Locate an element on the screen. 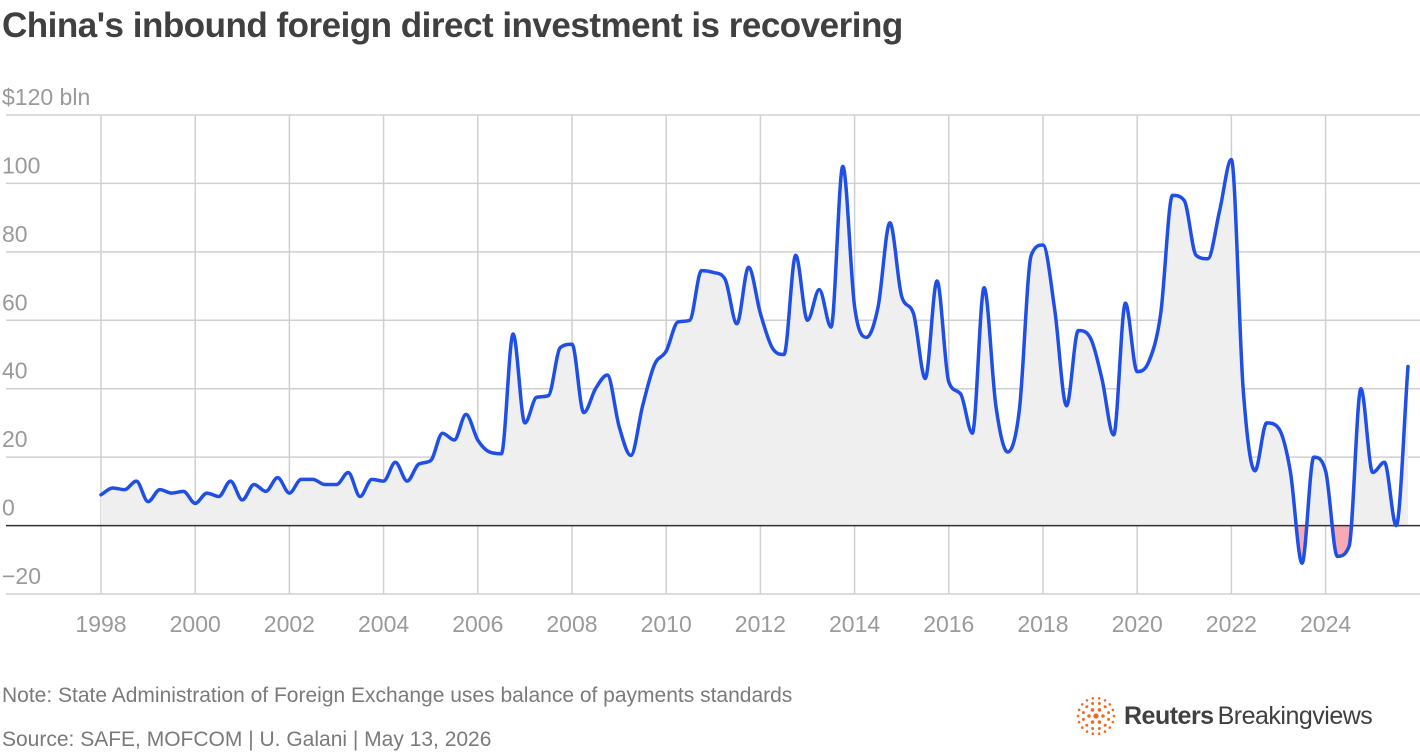 This screenshot has width=1420, height=756. reuters-dotted-sphere-icon is located at coordinates (1096, 716).